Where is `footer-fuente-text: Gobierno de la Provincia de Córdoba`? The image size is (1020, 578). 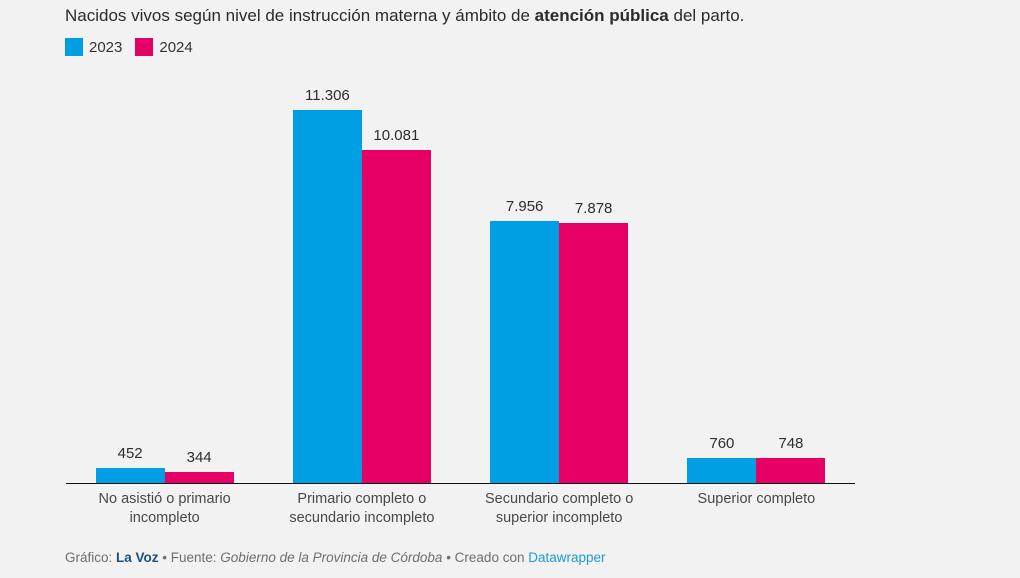
footer-fuente-text: Gobierno de la Provincia de Córdoba is located at coordinates (331, 557).